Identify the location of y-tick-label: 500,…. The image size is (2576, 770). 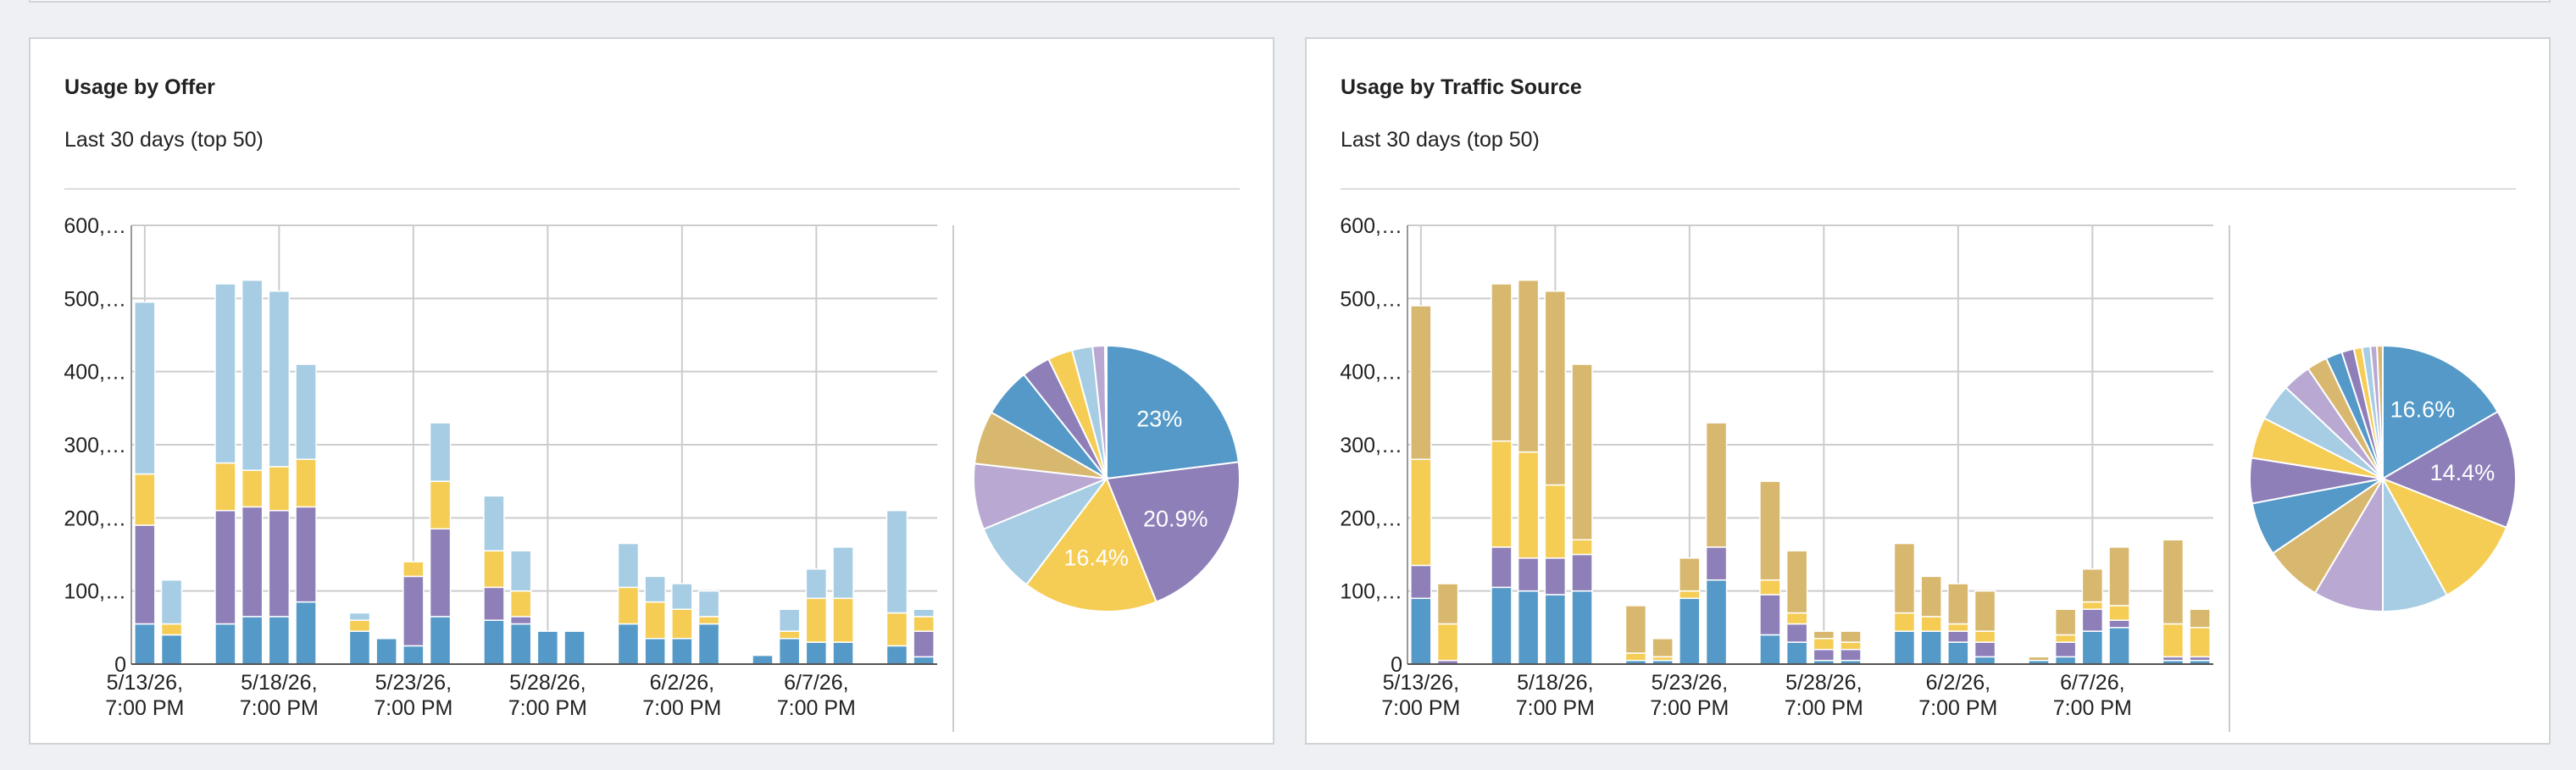
(95, 299).